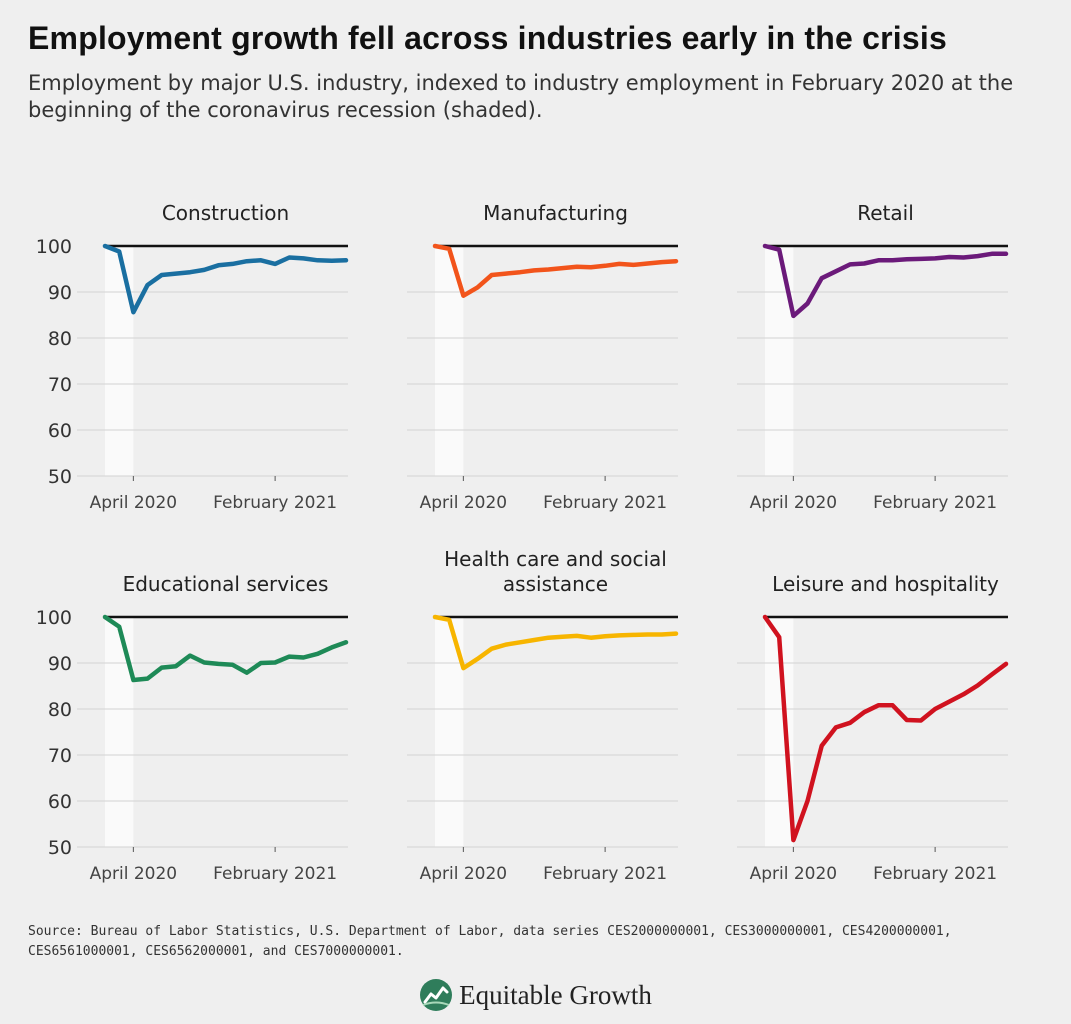  Describe the element at coordinates (885, 584) in the screenshot. I see `panel-title: Leisure and hospitality` at that location.